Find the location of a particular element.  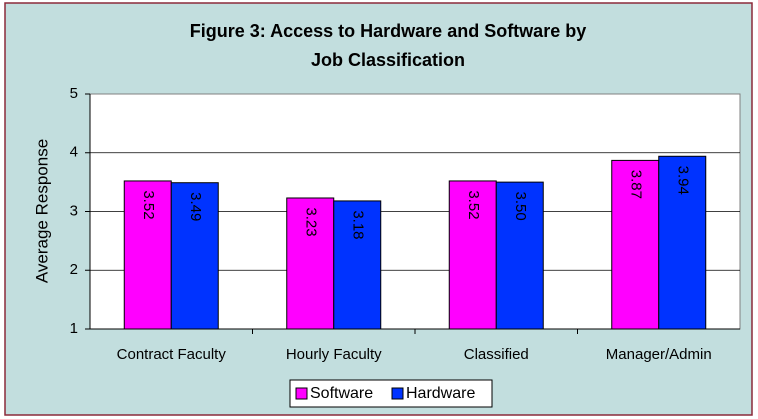

legend-label: Hardware is located at coordinates (440, 393).